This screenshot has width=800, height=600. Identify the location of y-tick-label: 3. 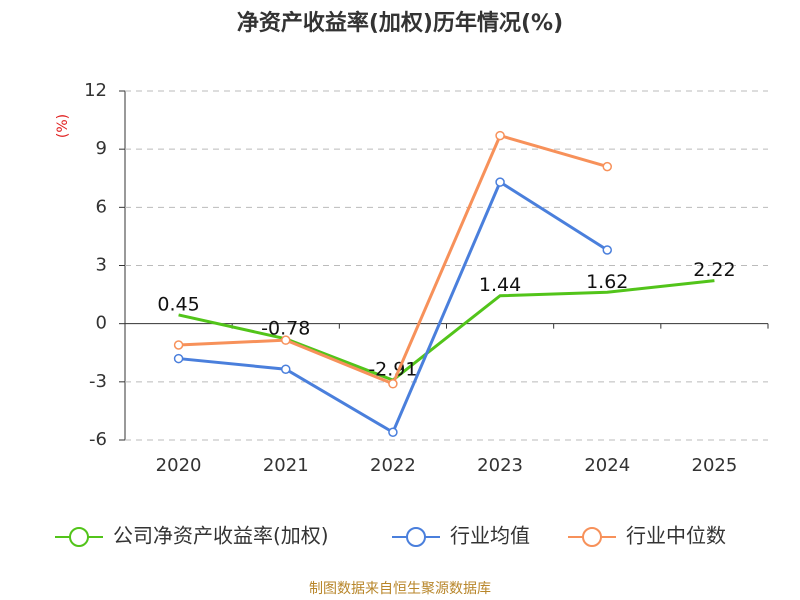
(101, 265).